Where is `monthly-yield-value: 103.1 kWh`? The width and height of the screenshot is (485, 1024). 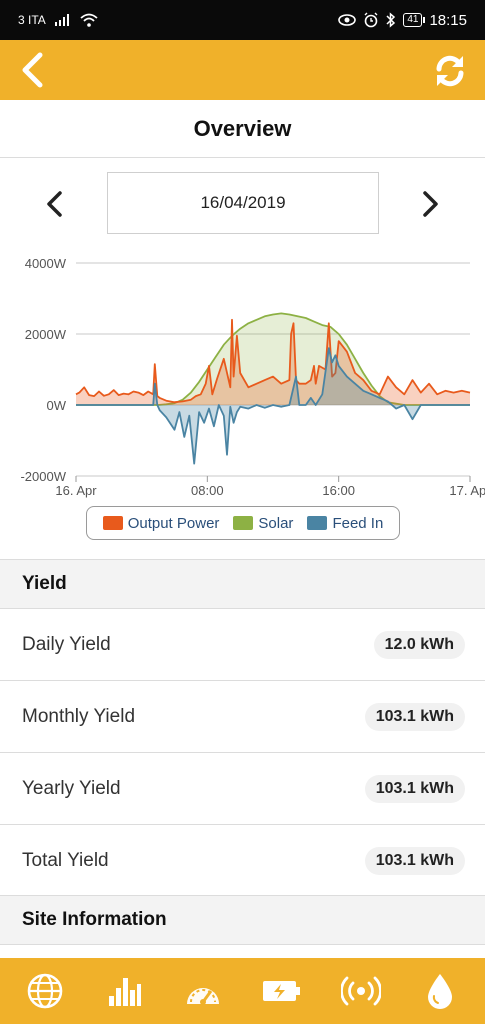 monthly-yield-value: 103.1 kWh is located at coordinates (414, 716).